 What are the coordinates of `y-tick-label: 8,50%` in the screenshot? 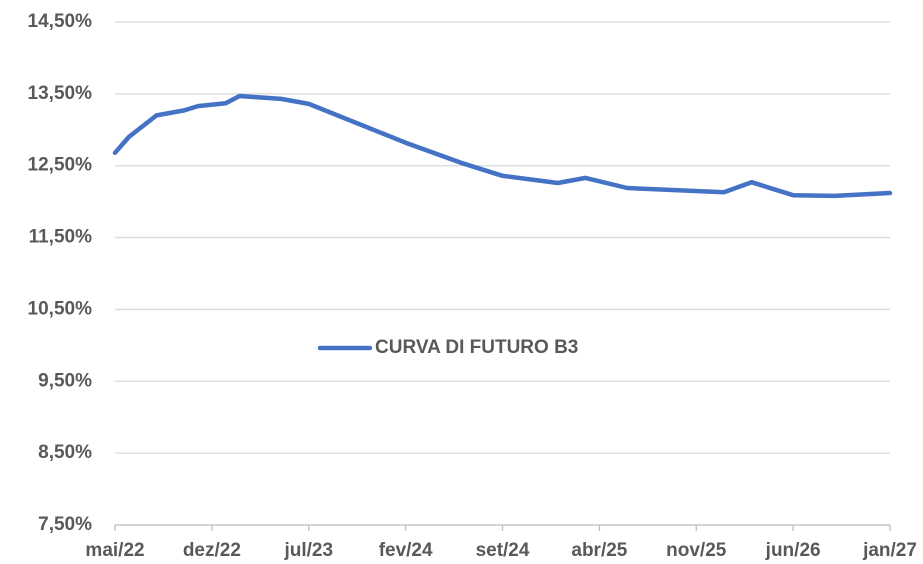 It's located at (65, 452).